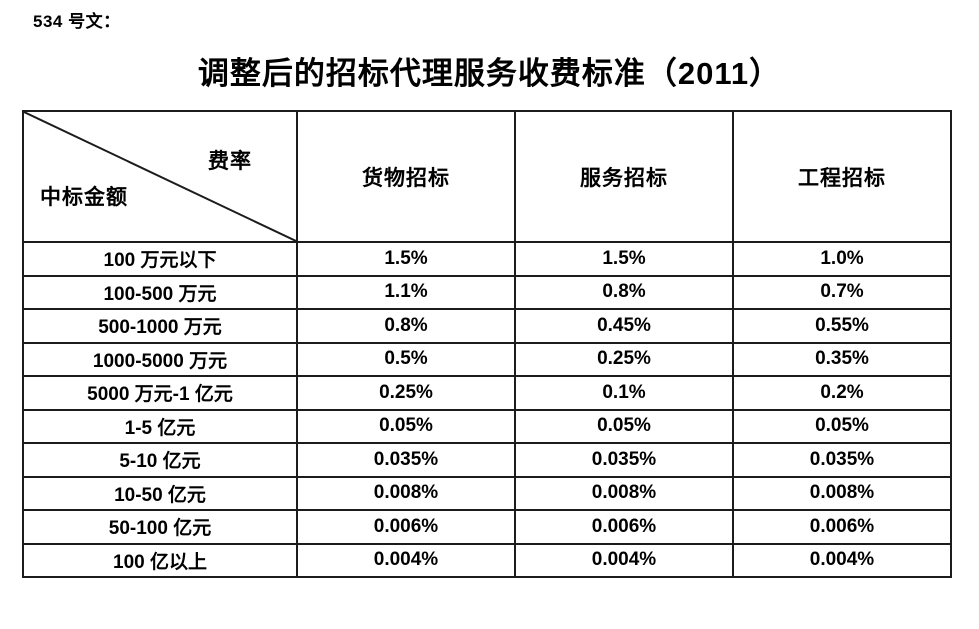  I want to click on bid-amount-axis-label: 中标金额, so click(84, 197).